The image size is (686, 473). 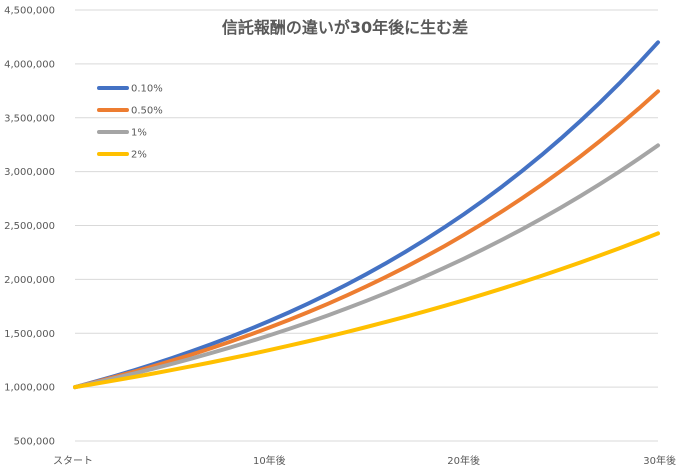 I want to click on y-tick-label: 2,500,000, so click(x=29, y=226).